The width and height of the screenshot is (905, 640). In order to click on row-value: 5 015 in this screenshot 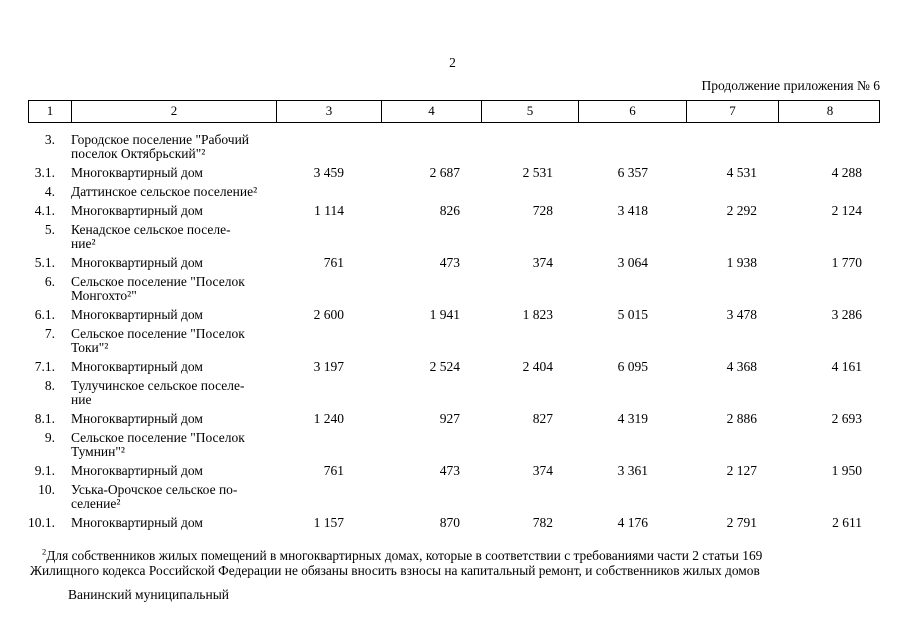, I will do `click(632, 314)`.